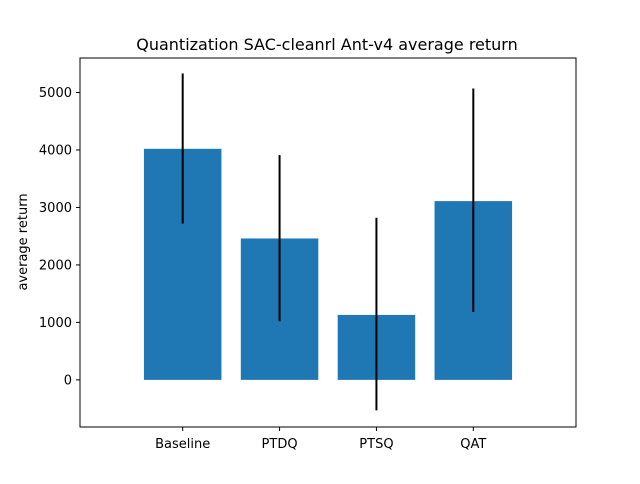  What do you see at coordinates (55, 265) in the screenshot?
I see `y-tick-label: 2000` at bounding box center [55, 265].